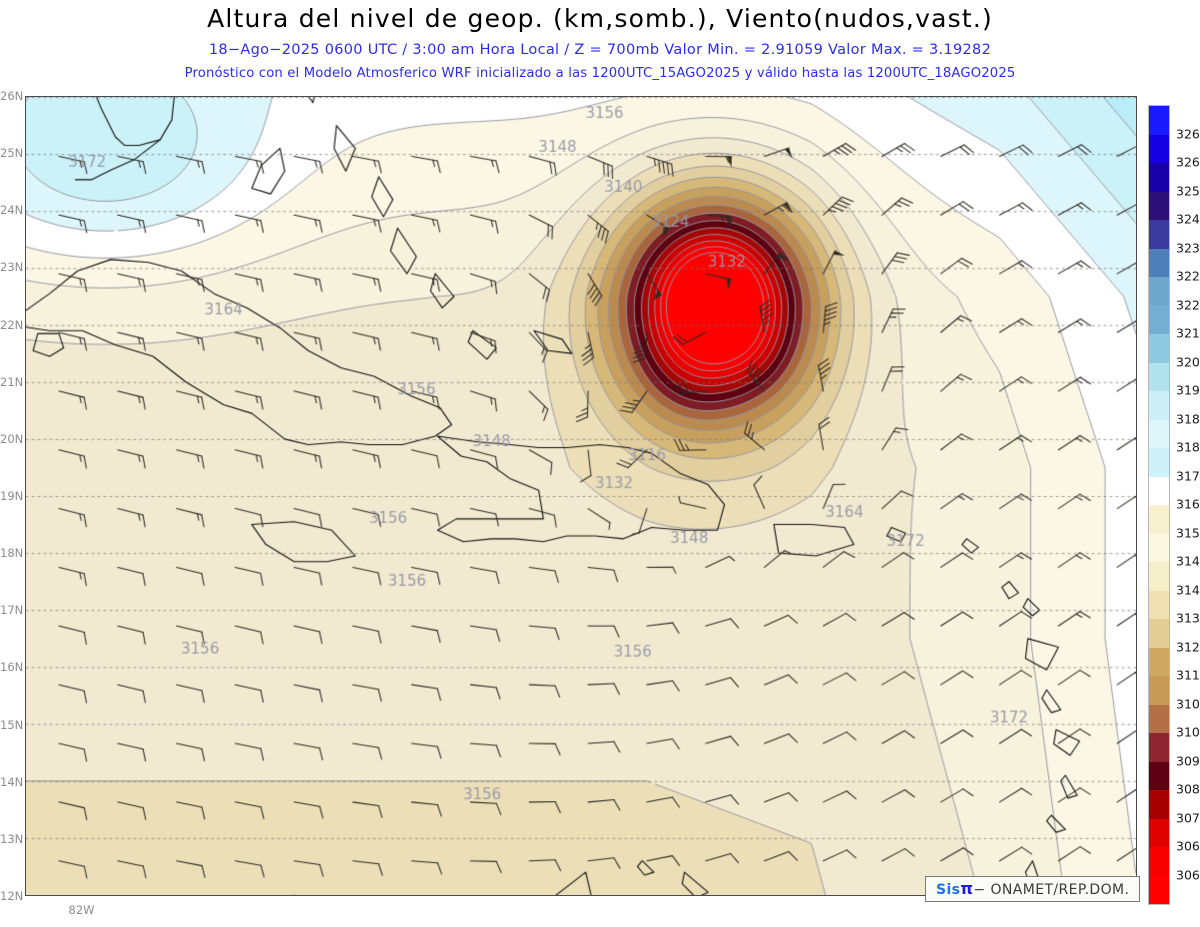 This screenshot has width=1200, height=927. Describe the element at coordinates (12, 153) in the screenshot. I see `lat-tick-label: 25N` at that location.